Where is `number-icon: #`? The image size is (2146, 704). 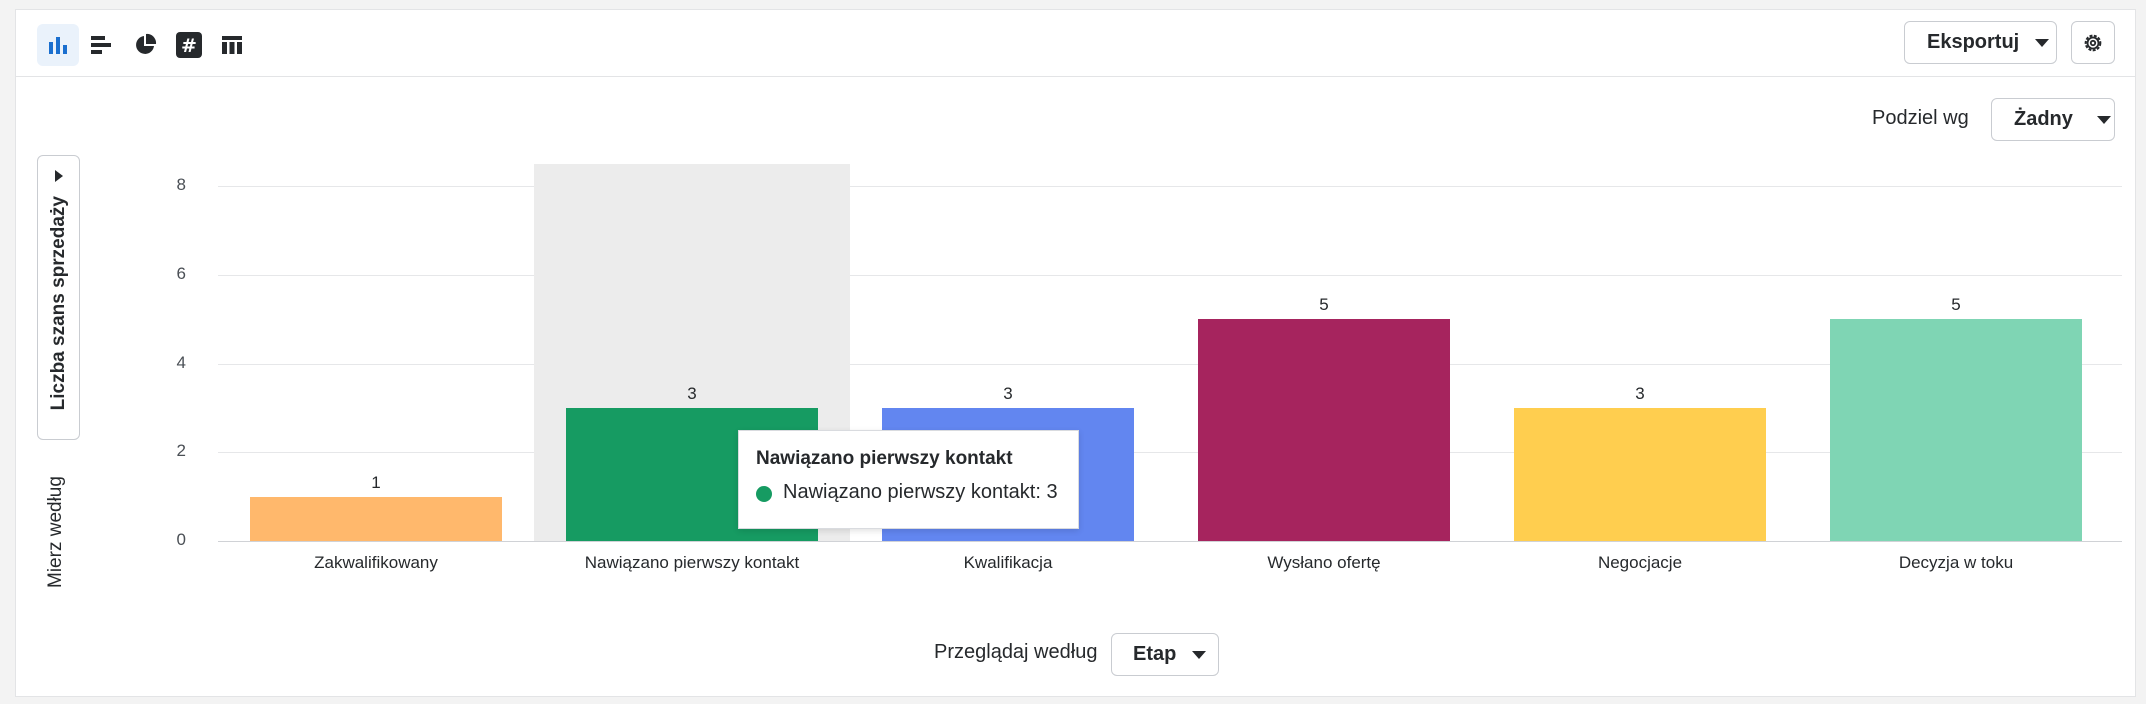 number-icon: # is located at coordinates (189, 45).